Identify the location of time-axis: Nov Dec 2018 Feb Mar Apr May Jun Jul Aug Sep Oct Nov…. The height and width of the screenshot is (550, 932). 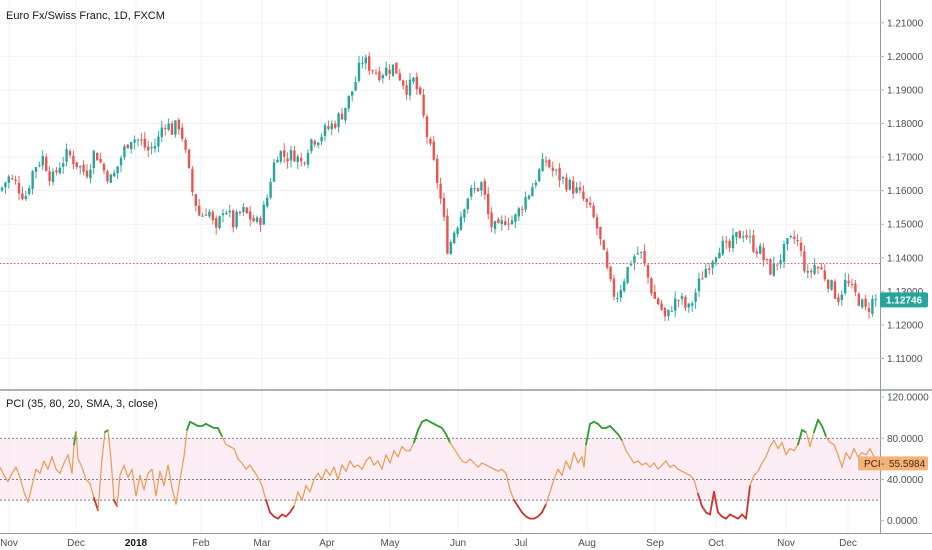
(428, 543).